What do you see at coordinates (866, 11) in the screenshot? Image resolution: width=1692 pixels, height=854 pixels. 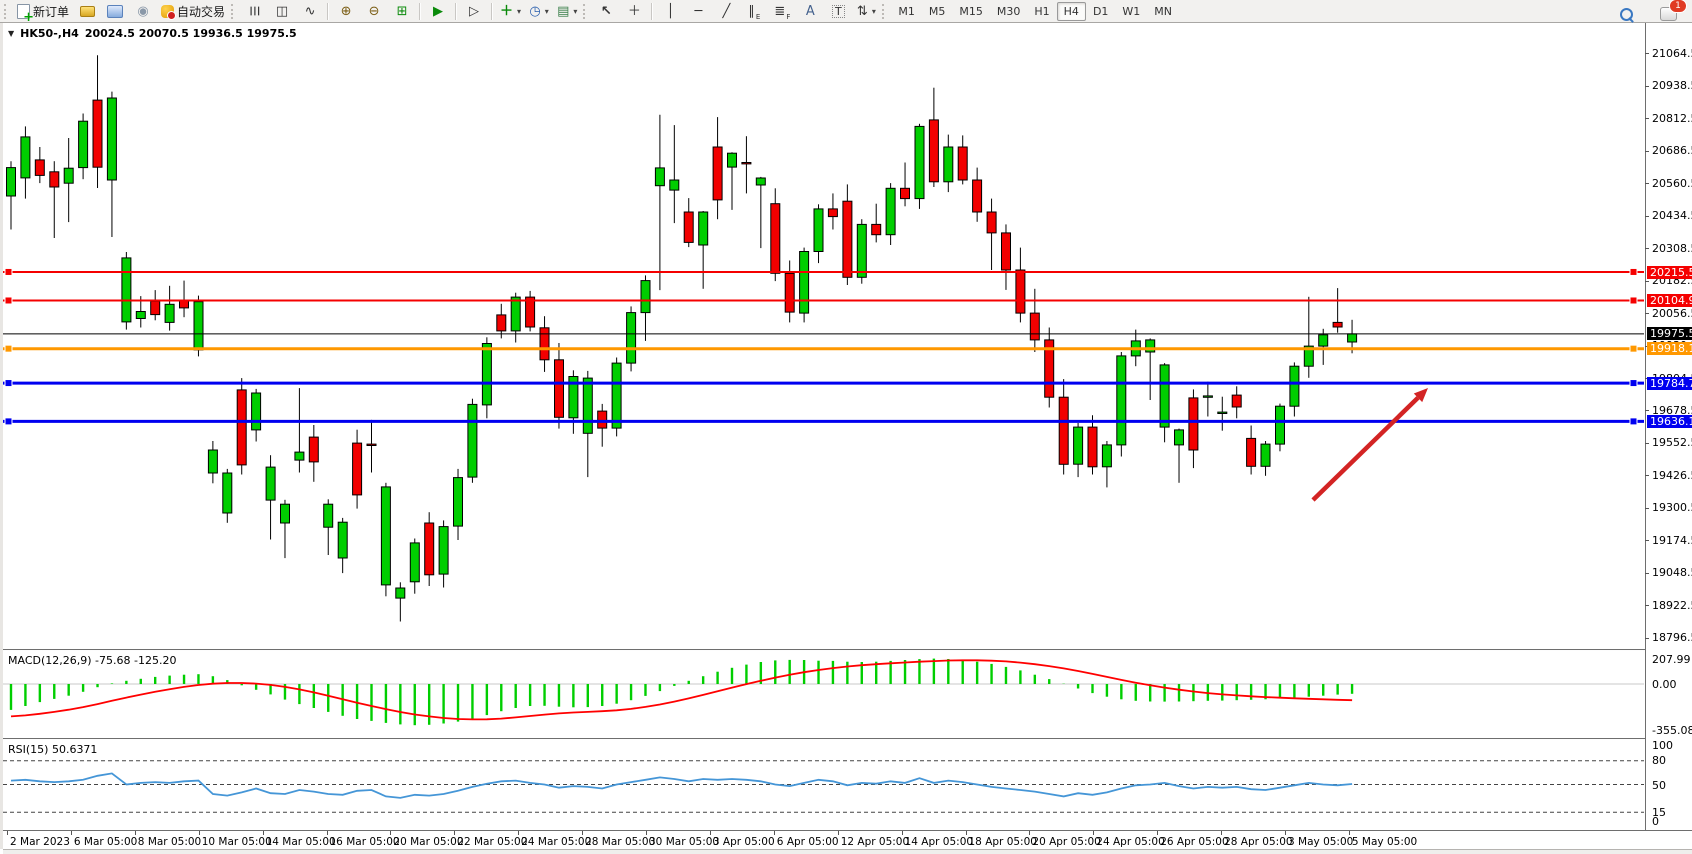 I see `arrows-button: ⇅ ▾` at bounding box center [866, 11].